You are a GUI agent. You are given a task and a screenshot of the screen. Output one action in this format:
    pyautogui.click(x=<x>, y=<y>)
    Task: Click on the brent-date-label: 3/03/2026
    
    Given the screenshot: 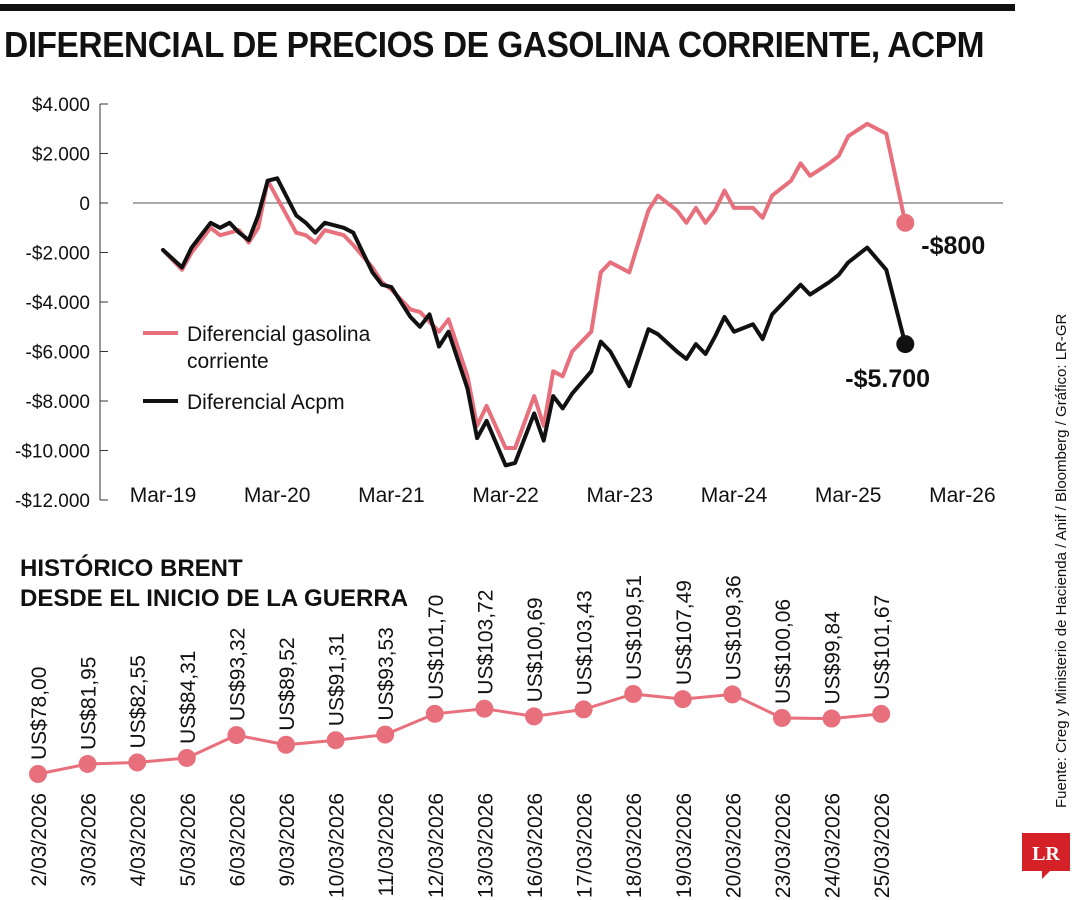 What is the action you would take?
    pyautogui.click(x=89, y=839)
    